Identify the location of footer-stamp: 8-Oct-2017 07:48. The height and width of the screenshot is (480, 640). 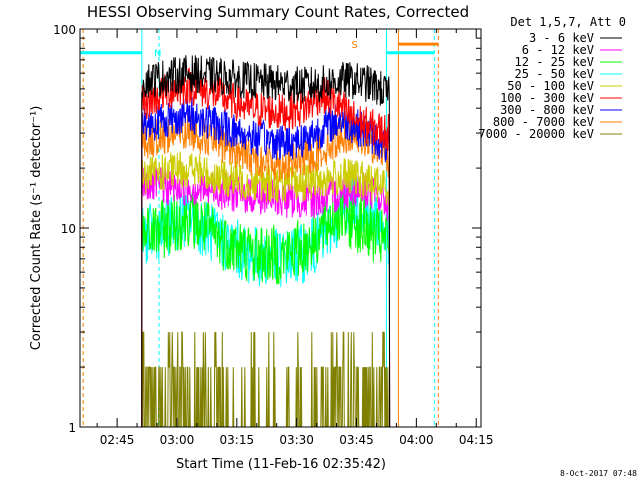
(598, 473).